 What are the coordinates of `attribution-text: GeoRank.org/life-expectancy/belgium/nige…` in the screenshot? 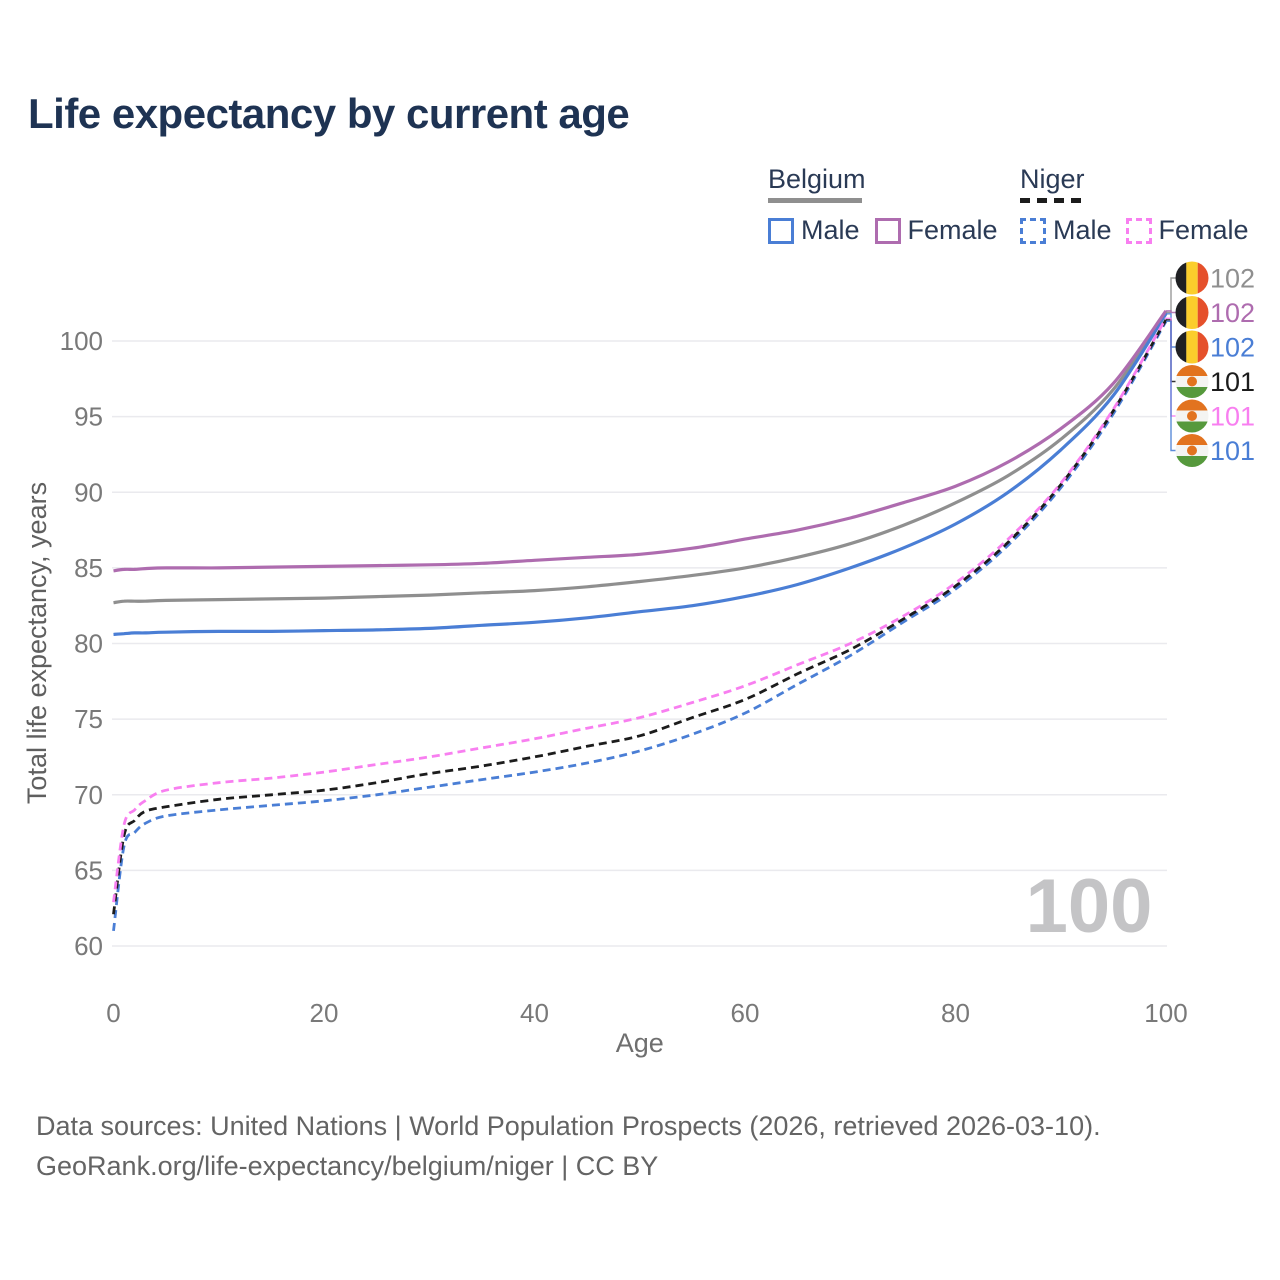 It's located at (347, 1166).